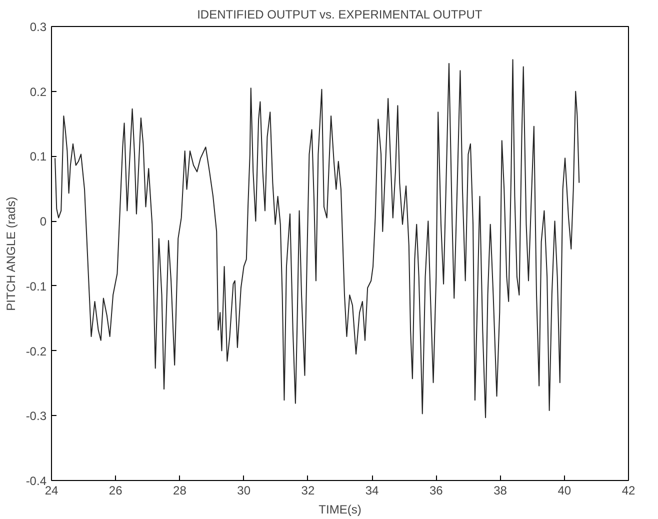 This screenshot has width=658, height=519. Describe the element at coordinates (38, 91) in the screenshot. I see `y-tick-label: 0.2` at that location.